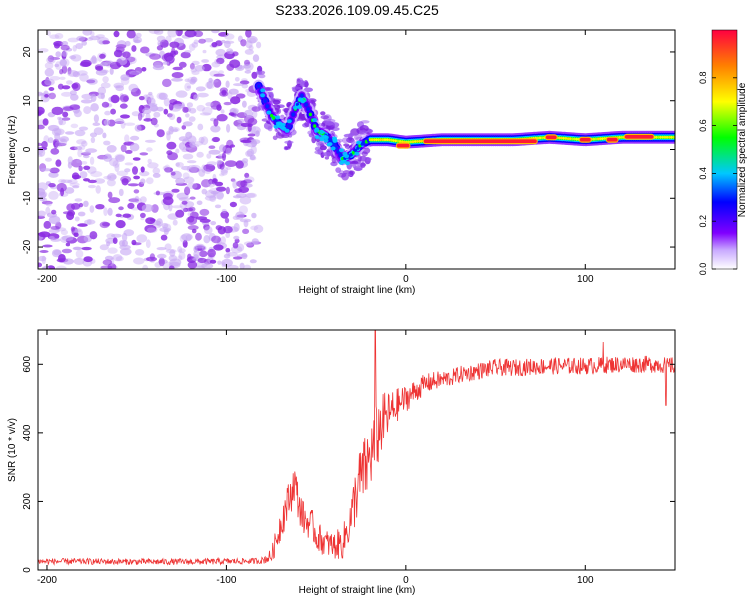  I want to click on spectrogram-x-tick-label: 0, so click(406, 279).